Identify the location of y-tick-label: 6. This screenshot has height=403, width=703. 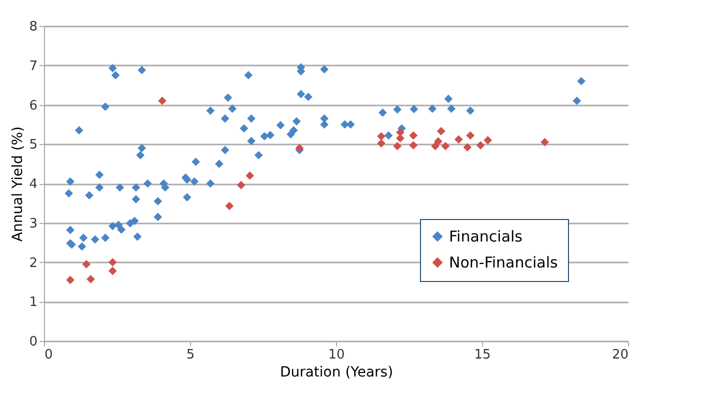
(33, 106).